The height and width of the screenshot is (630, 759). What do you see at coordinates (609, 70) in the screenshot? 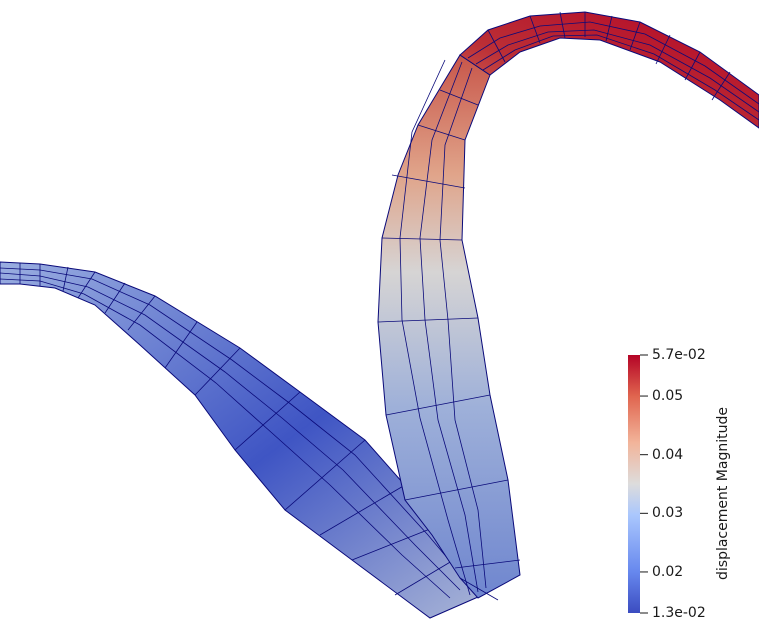
I see `mesh-top-arch` at bounding box center [609, 70].